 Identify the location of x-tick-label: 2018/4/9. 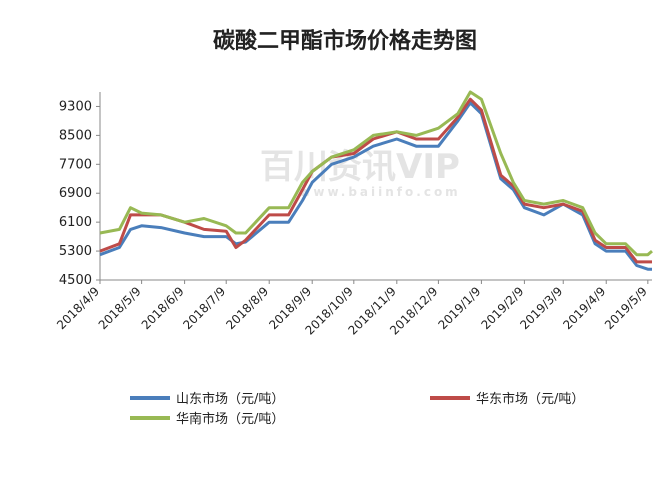
(78, 308).